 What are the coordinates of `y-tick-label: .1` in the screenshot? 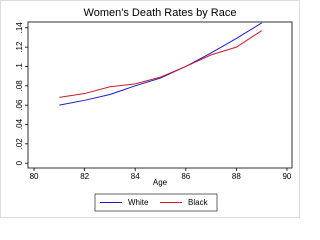 It's located at (19, 66).